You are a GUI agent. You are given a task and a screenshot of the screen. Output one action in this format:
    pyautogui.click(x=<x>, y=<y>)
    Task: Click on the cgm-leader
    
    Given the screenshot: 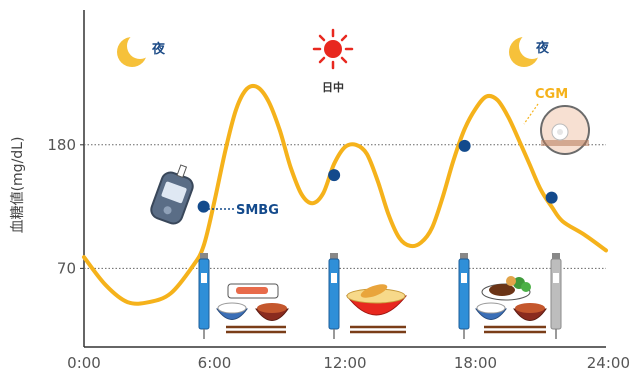 What is the action you would take?
    pyautogui.click(x=531, y=114)
    